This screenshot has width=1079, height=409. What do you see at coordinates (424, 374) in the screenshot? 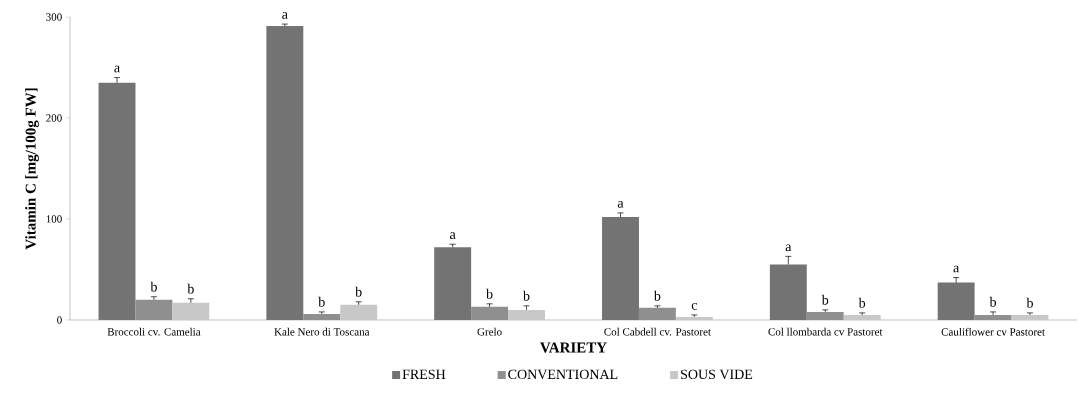
I see `legend-label: FRESH` at bounding box center [424, 374].